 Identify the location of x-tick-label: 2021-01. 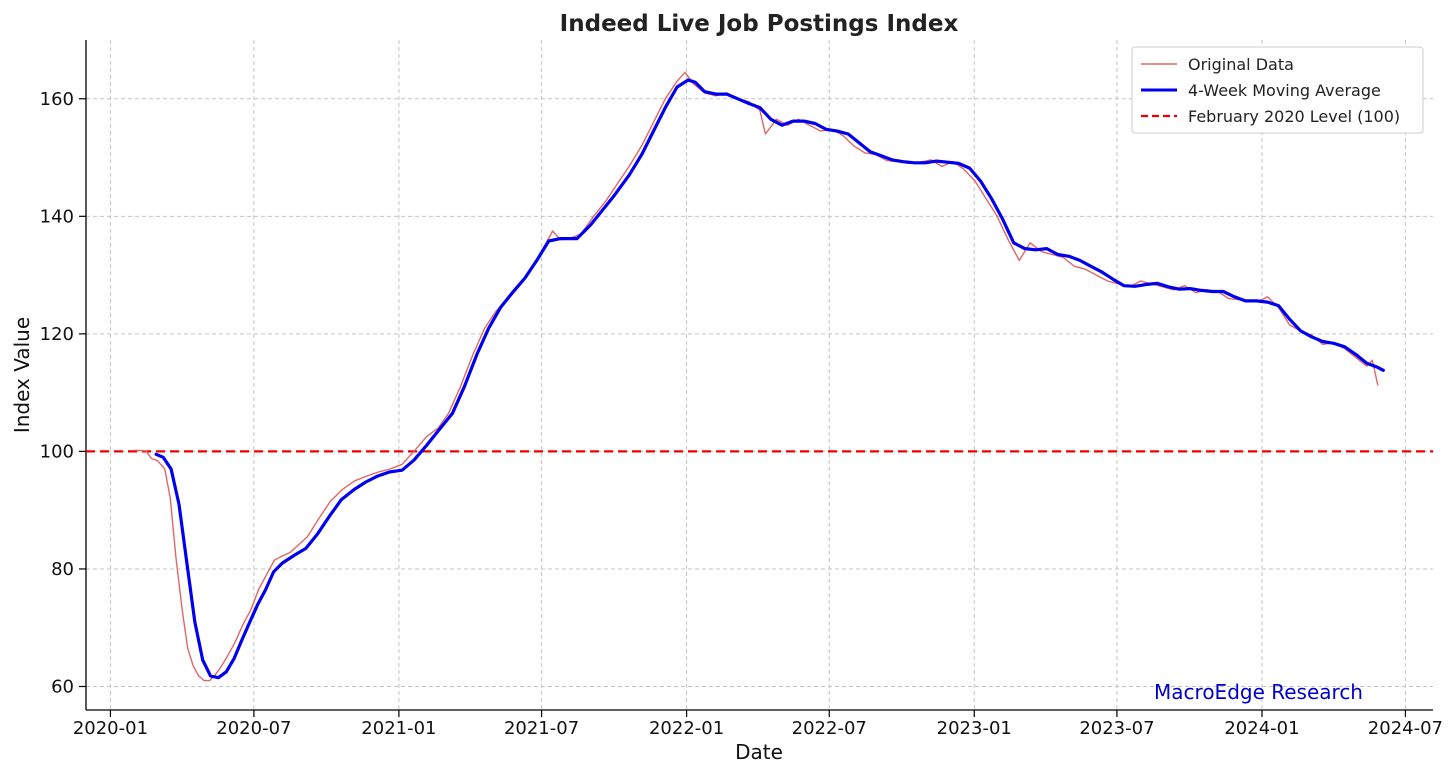
(398, 728).